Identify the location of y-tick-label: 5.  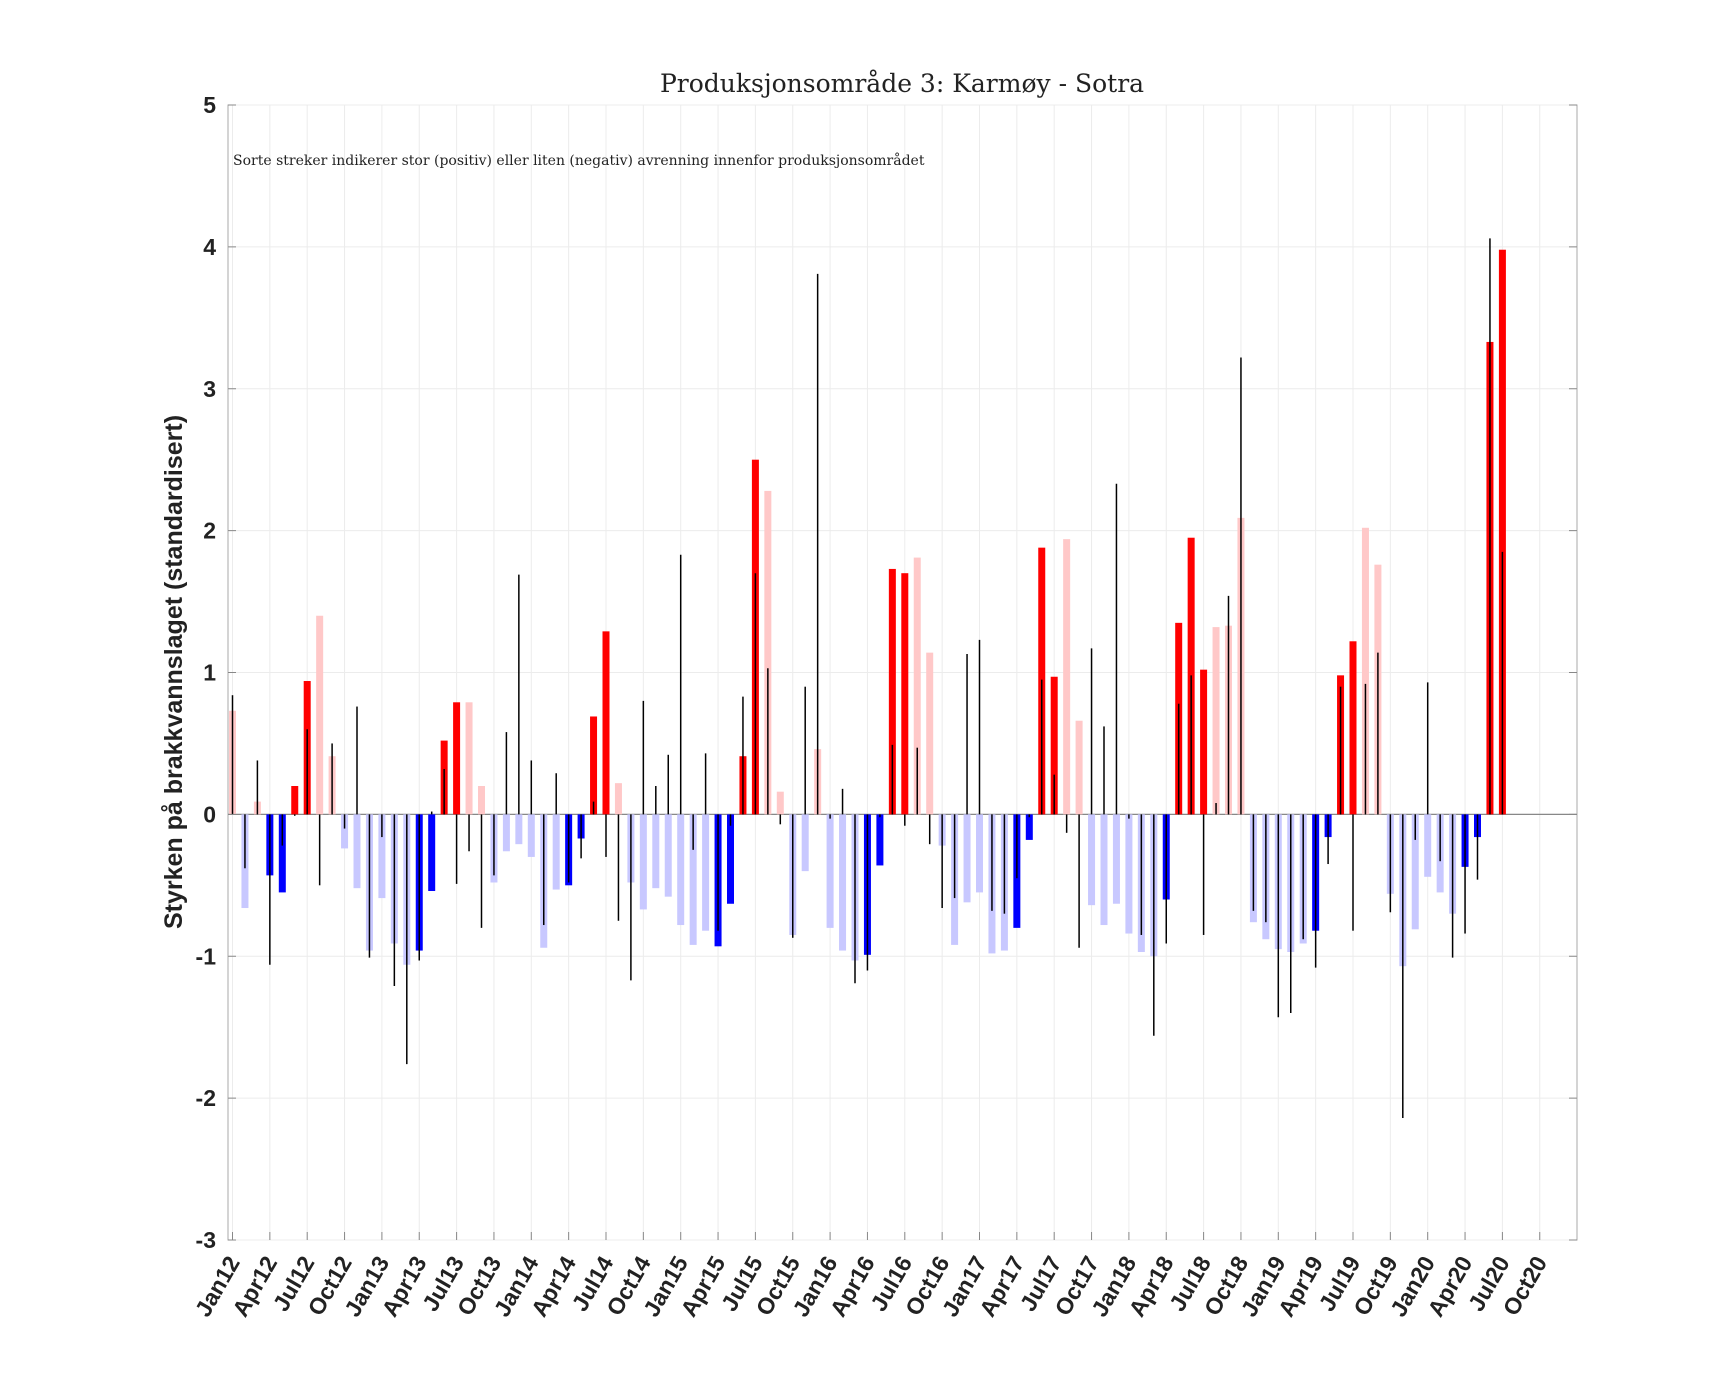
(209, 105).